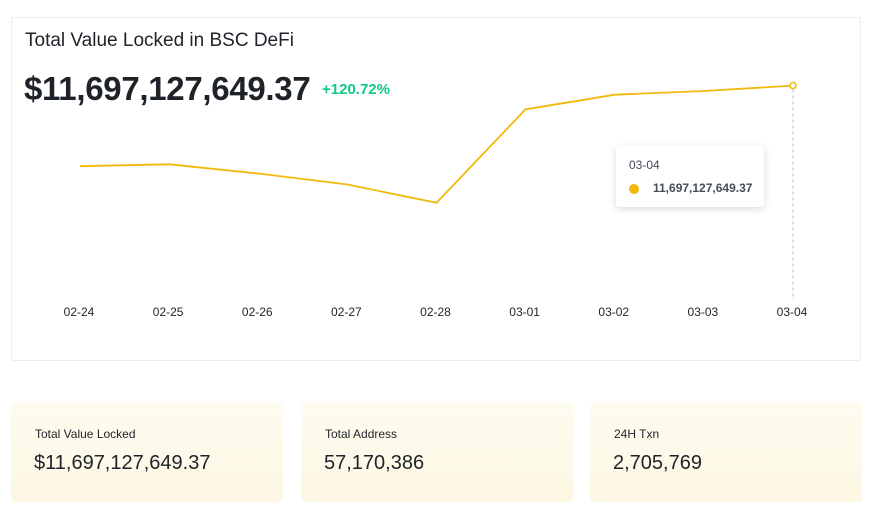 This screenshot has width=871, height=528. What do you see at coordinates (435, 312) in the screenshot?
I see `x-tick-label: 02-28` at bounding box center [435, 312].